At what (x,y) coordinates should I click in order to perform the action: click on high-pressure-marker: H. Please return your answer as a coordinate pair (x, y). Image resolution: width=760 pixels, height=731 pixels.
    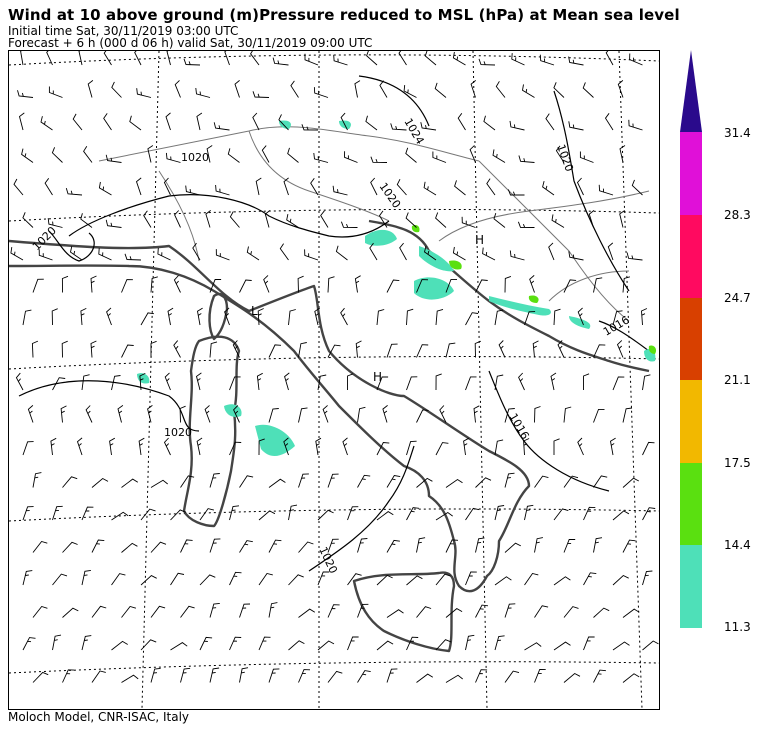
    Looking at the image, I should click on (479, 240).